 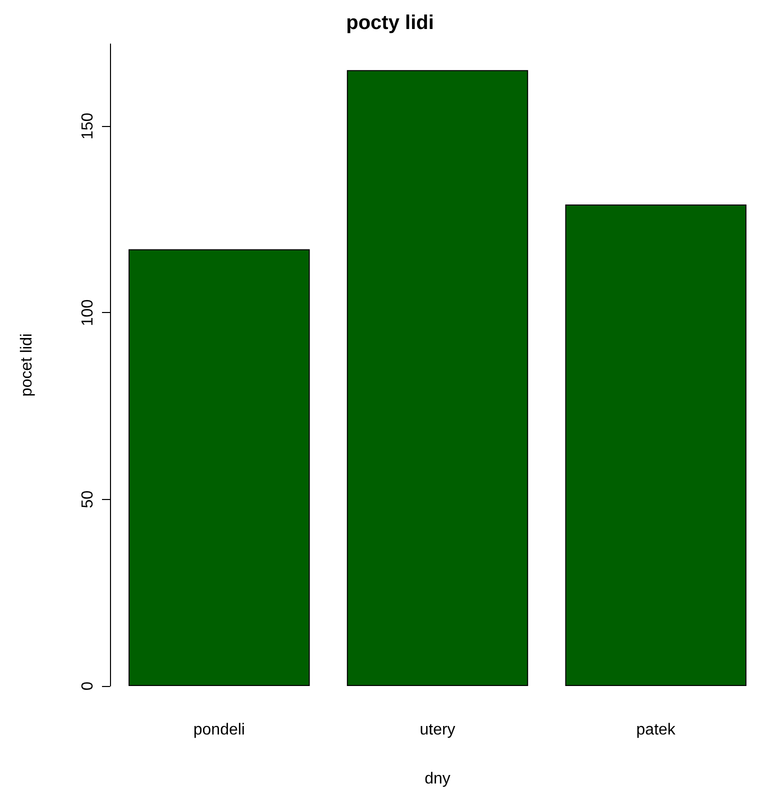 I want to click on x-axis-title: dny, so click(x=437, y=779).